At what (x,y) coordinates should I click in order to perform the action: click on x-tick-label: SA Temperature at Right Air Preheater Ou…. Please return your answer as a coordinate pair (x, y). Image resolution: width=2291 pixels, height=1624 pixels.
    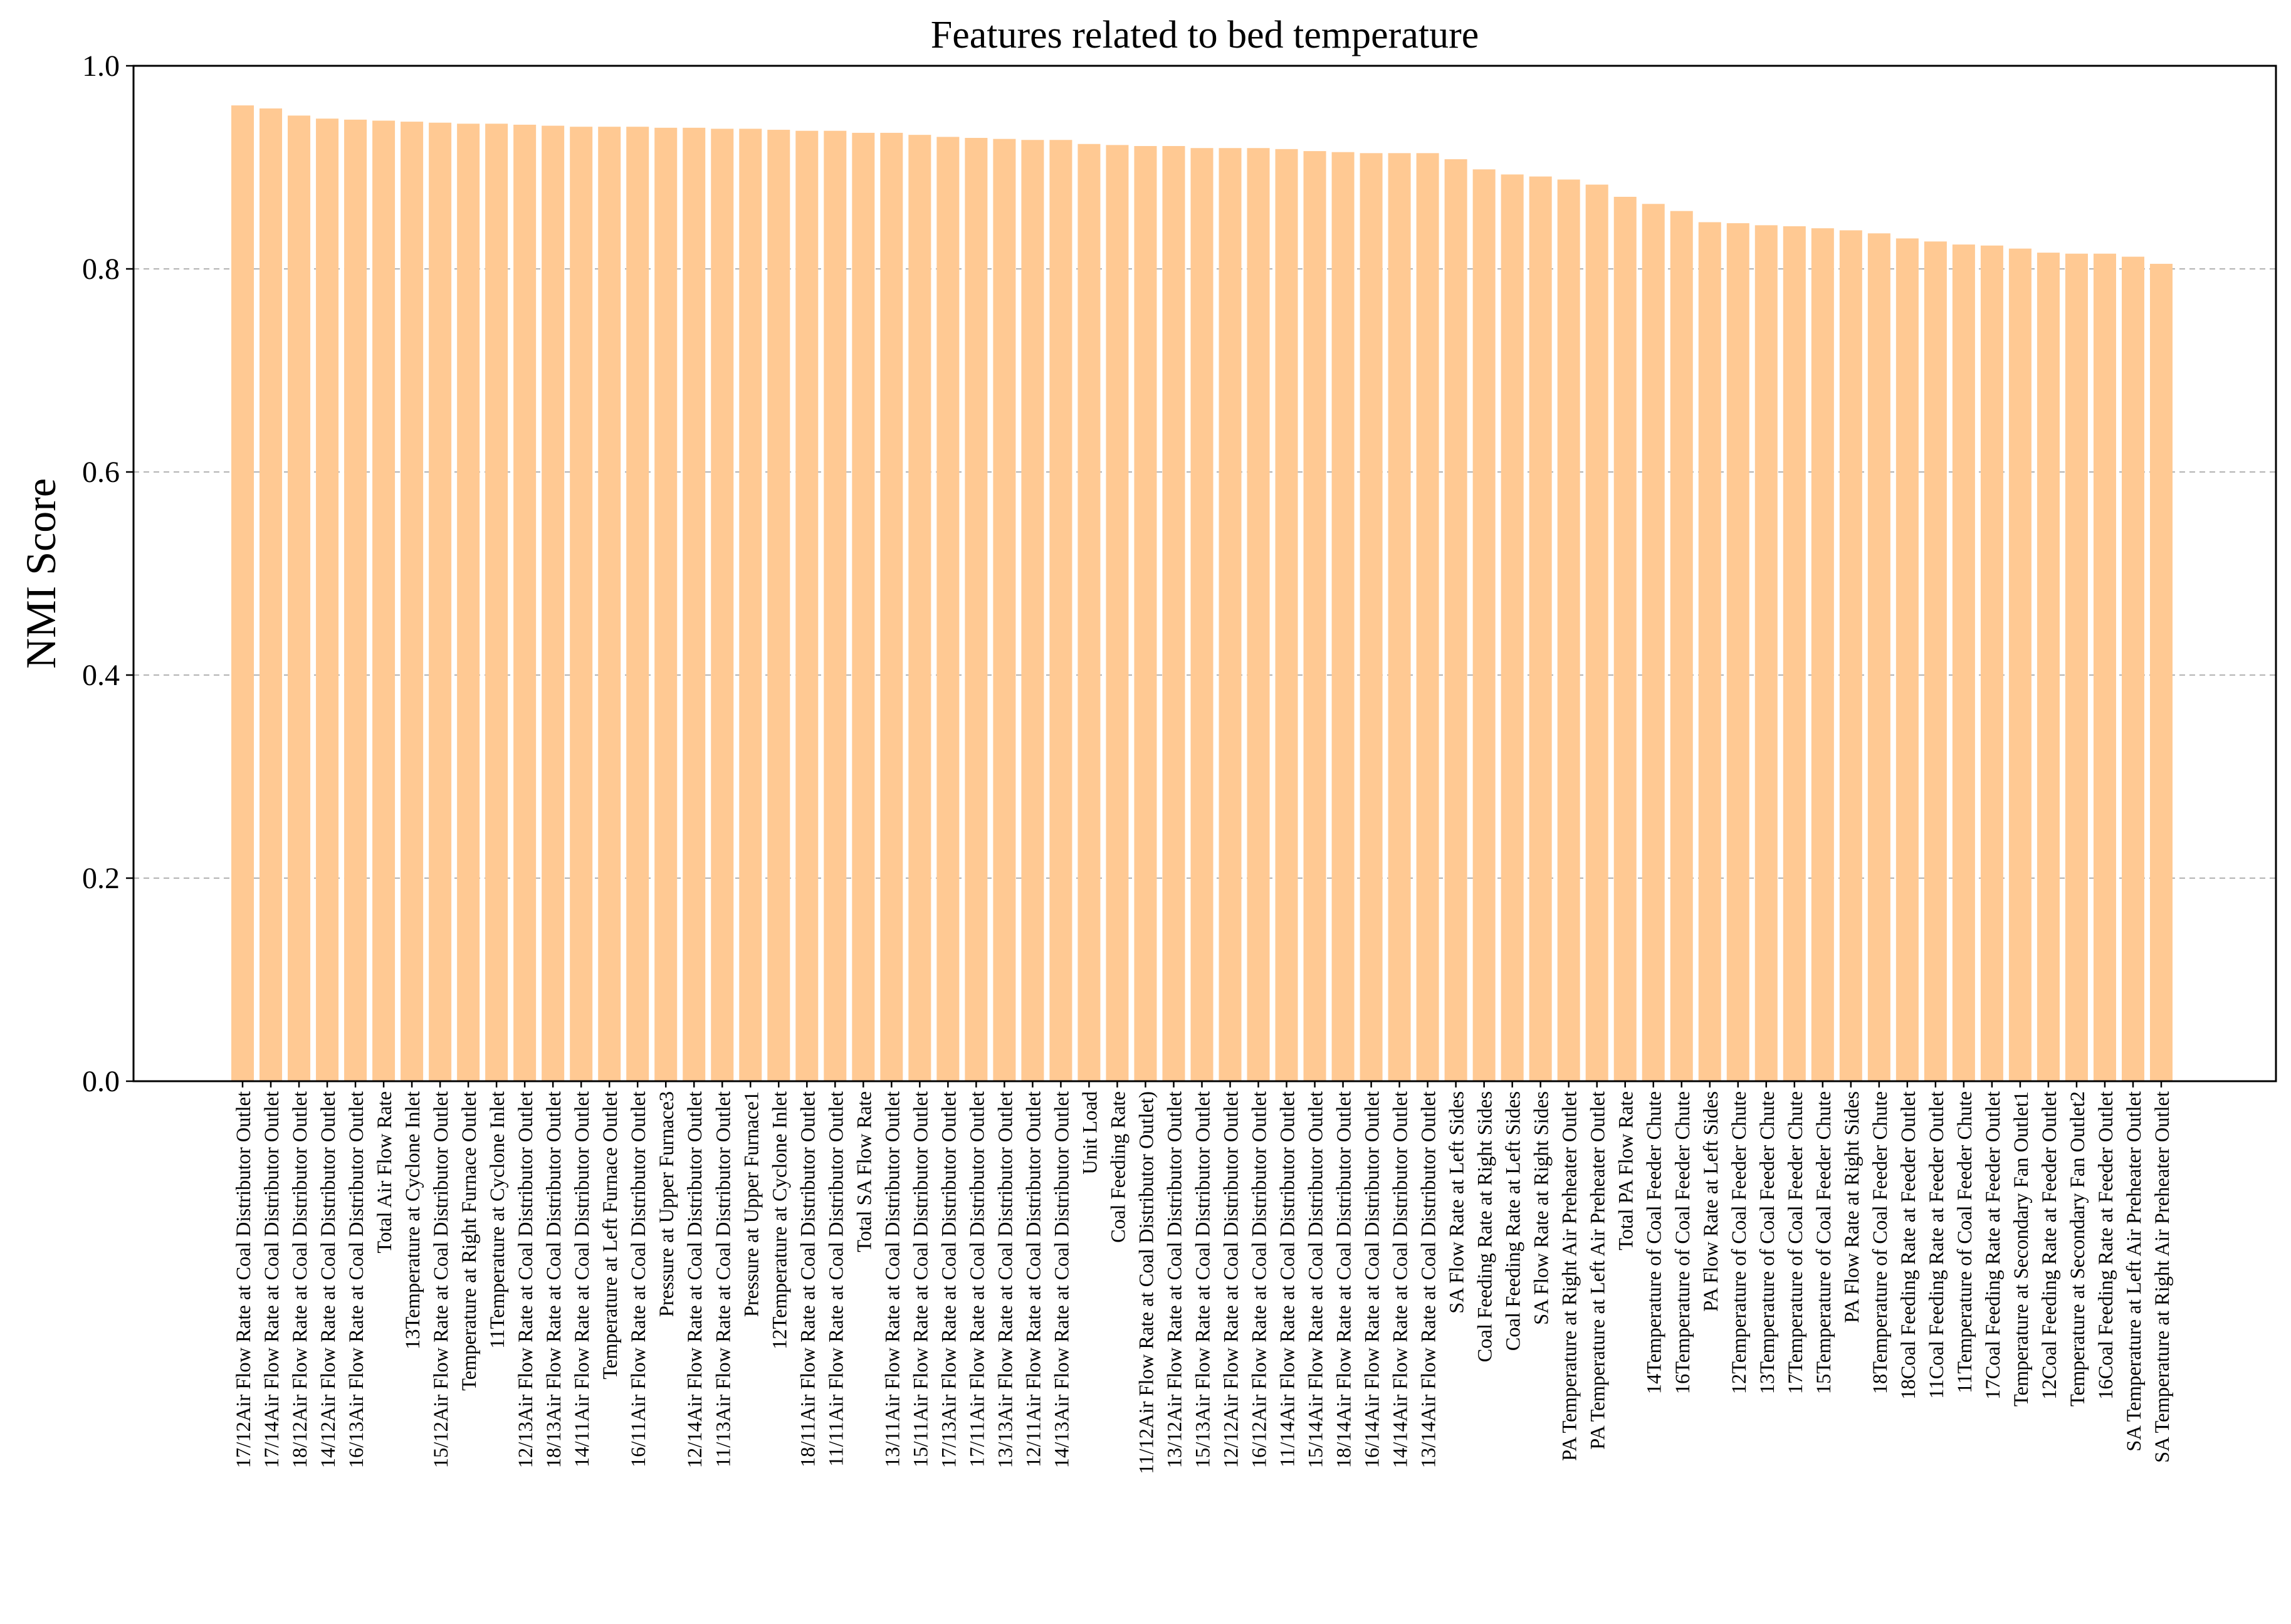
    Looking at the image, I should click on (2162, 1277).